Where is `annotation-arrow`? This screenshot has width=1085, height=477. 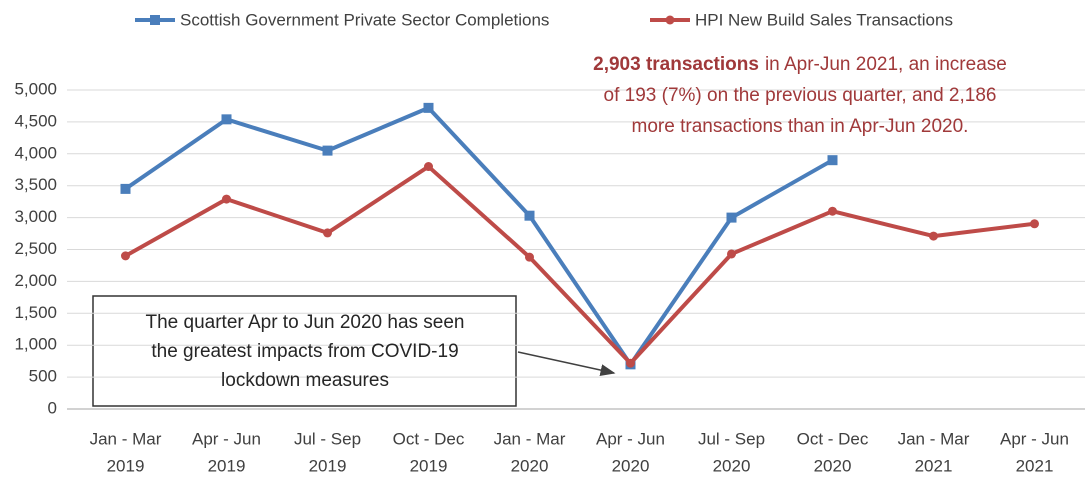 annotation-arrow is located at coordinates (566, 363).